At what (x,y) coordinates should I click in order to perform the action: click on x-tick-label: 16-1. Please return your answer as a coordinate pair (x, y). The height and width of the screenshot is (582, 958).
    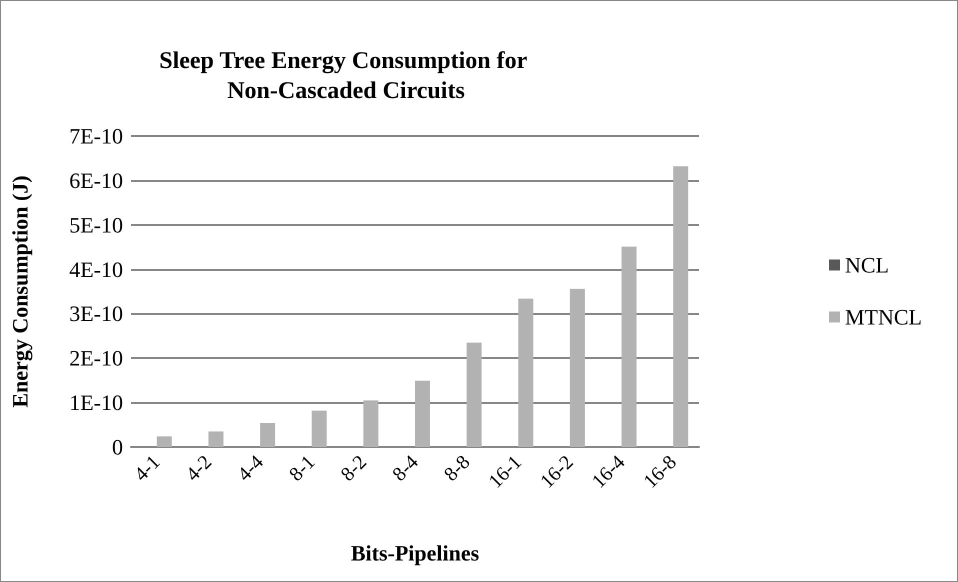
    Looking at the image, I should click on (505, 472).